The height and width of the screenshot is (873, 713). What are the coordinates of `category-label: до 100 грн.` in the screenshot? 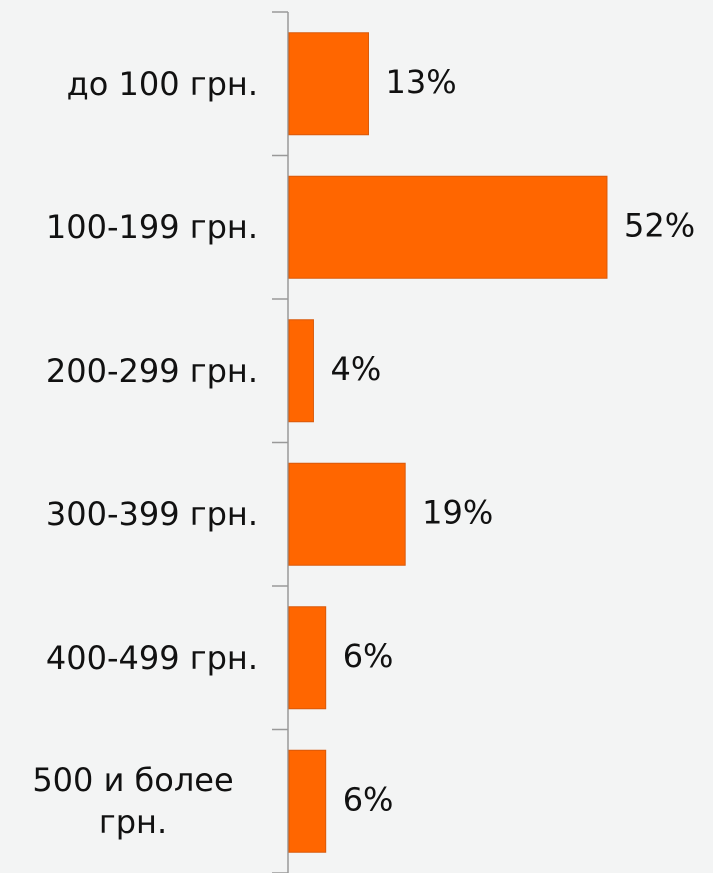 It's located at (133, 84).